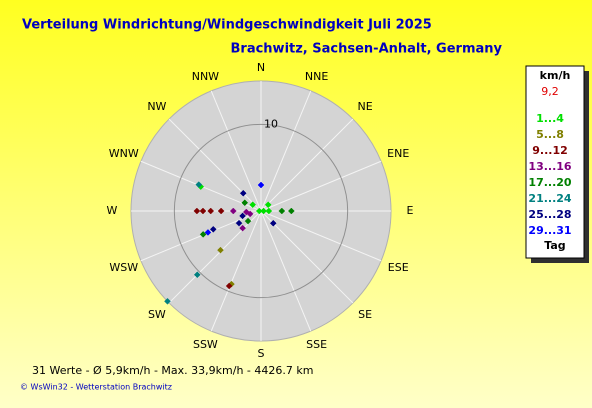  I want to click on direction-label: NNW, so click(205, 76).